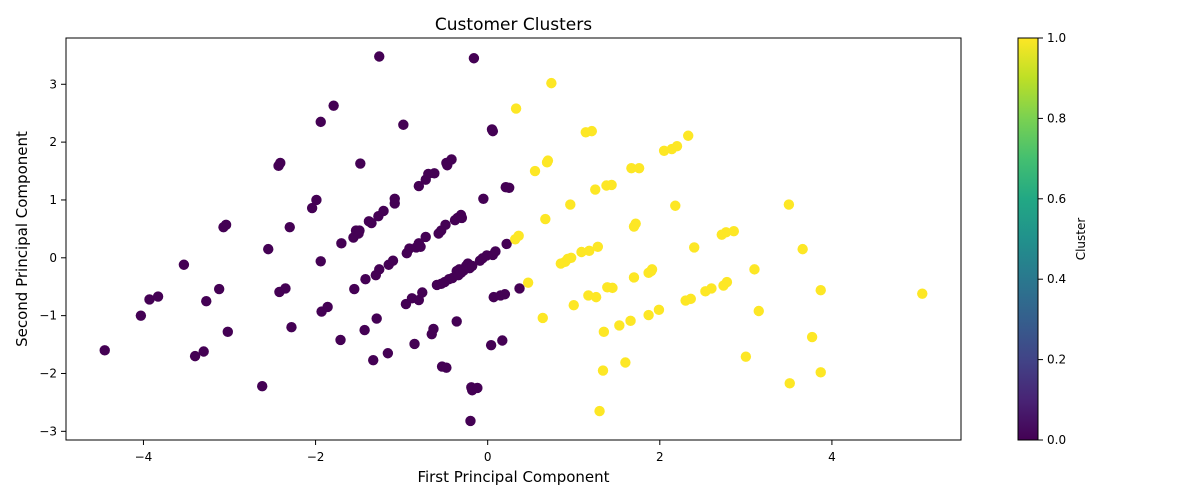 The height and width of the screenshot is (500, 1200). I want to click on colorbar-tick-label: 0.2, so click(1056, 360).